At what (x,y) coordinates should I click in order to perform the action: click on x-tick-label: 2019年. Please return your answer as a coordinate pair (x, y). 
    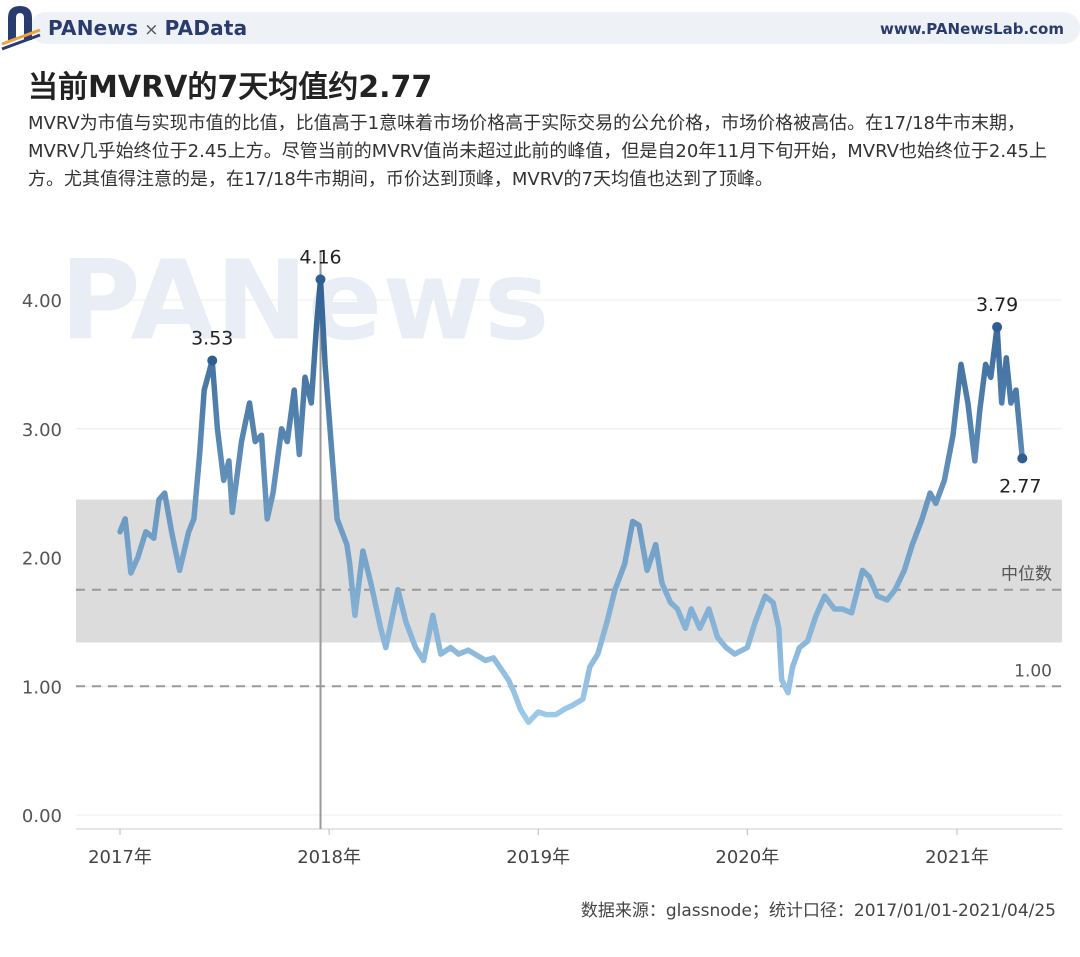
    Looking at the image, I should click on (538, 857).